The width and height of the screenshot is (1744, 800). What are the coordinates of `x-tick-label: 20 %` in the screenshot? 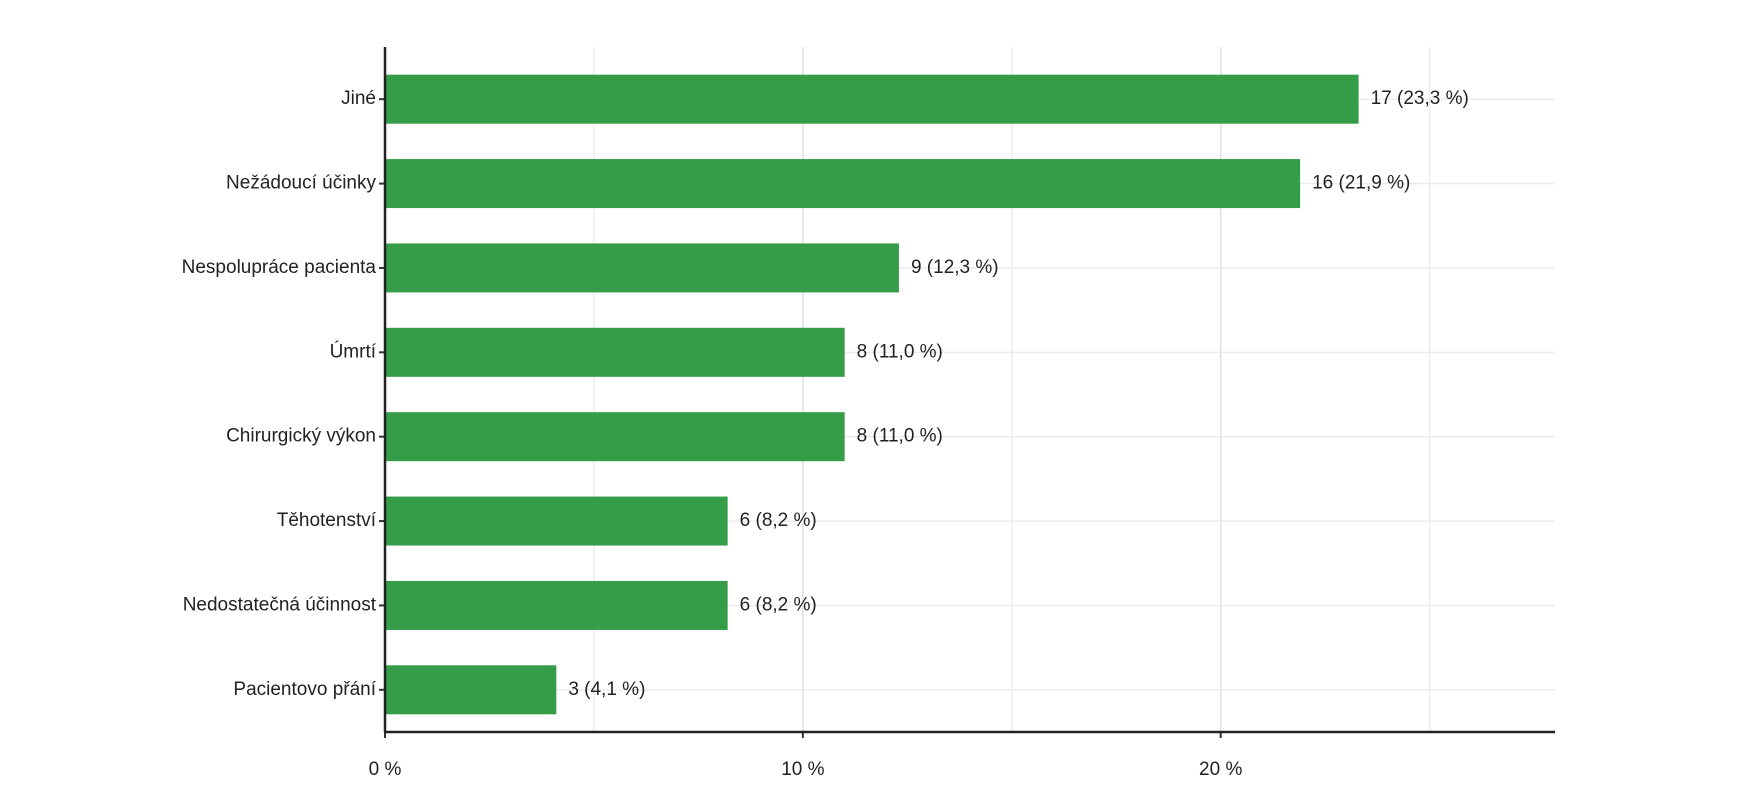 It's located at (1220, 769).